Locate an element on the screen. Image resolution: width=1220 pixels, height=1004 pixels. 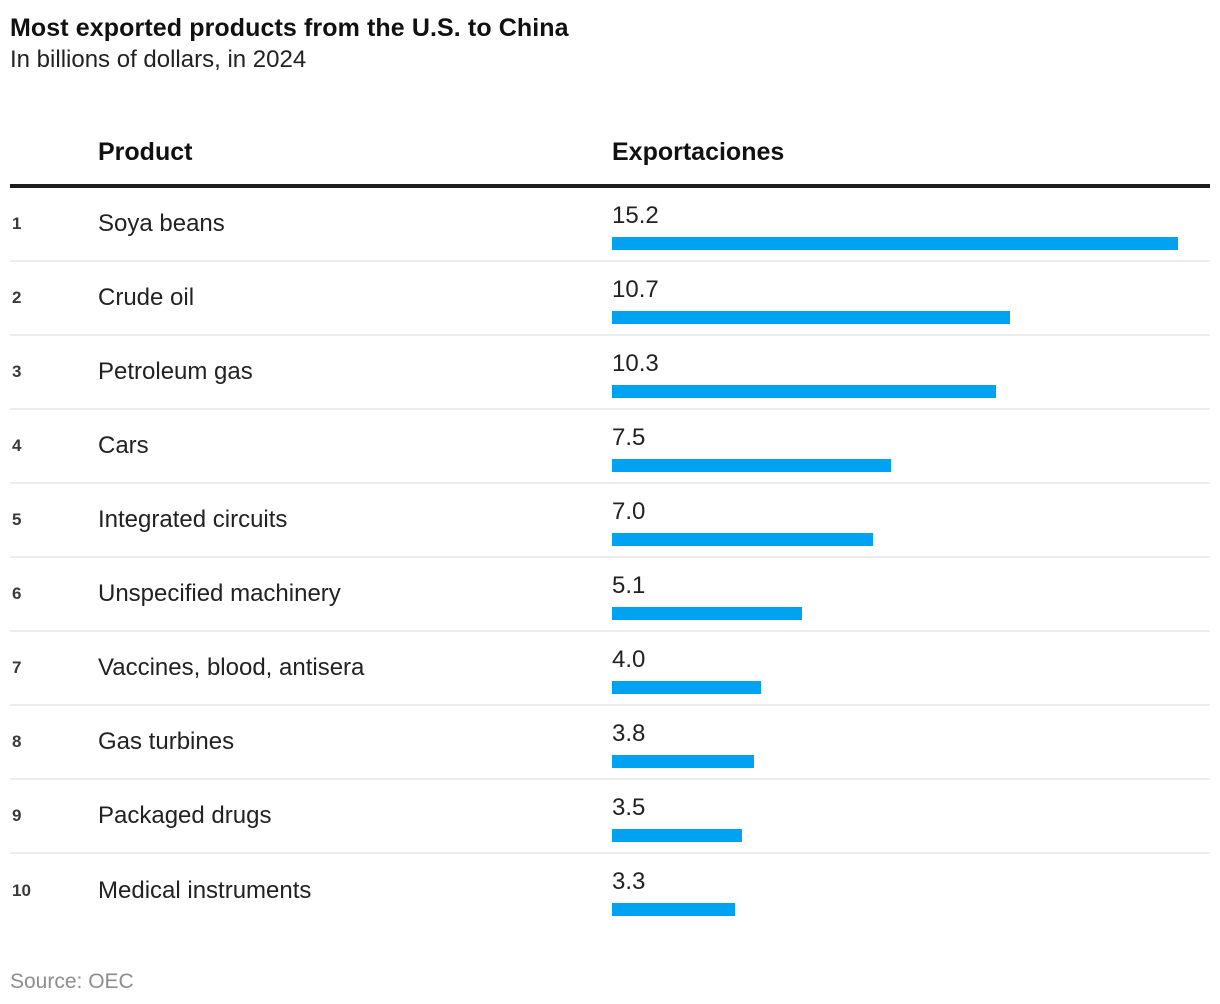
rank-label: 3 is located at coordinates (17, 371).